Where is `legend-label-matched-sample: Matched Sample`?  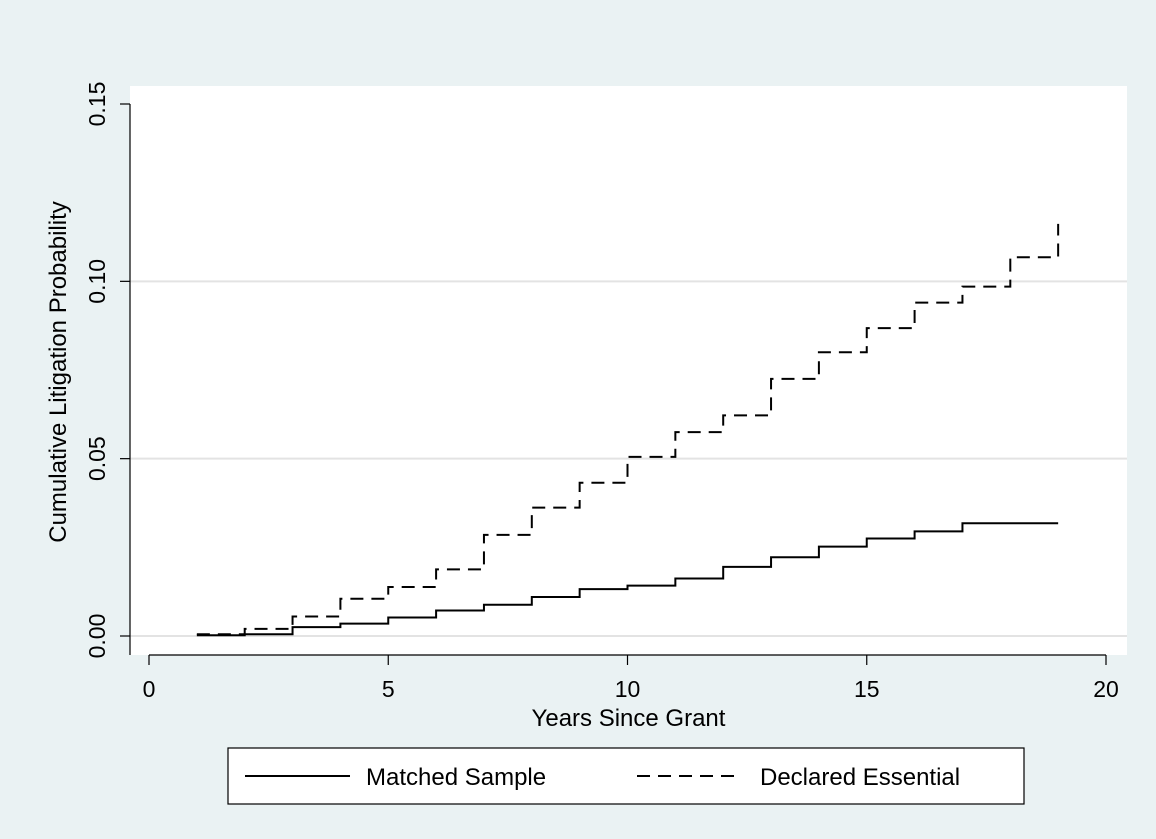
legend-label-matched-sample: Matched Sample is located at coordinates (456, 777).